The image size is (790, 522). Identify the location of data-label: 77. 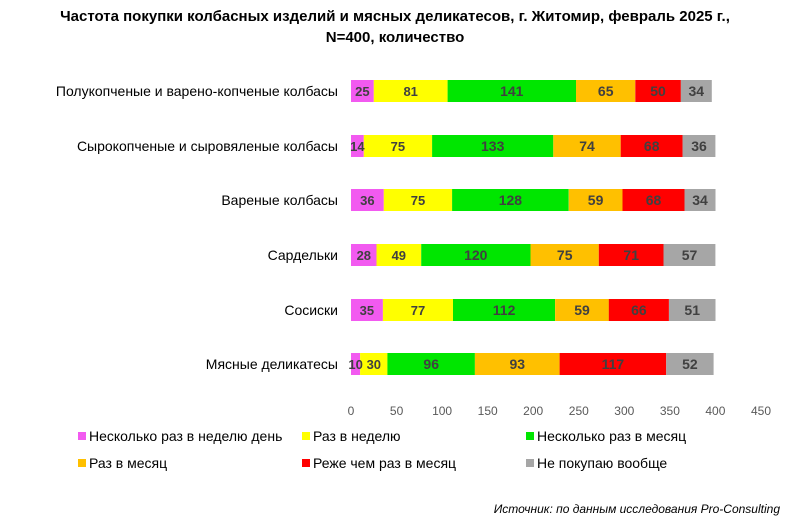
(418, 310).